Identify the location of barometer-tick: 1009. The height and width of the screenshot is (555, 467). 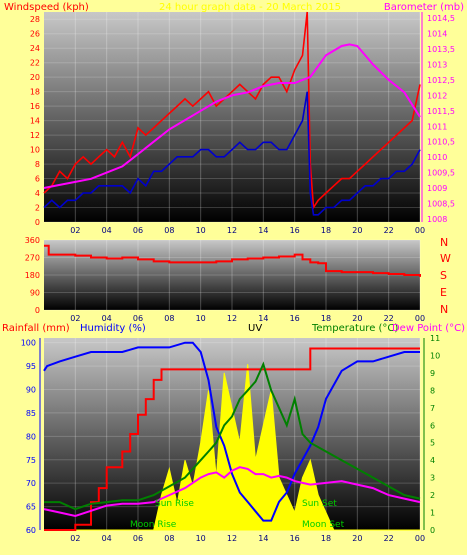
(437, 188).